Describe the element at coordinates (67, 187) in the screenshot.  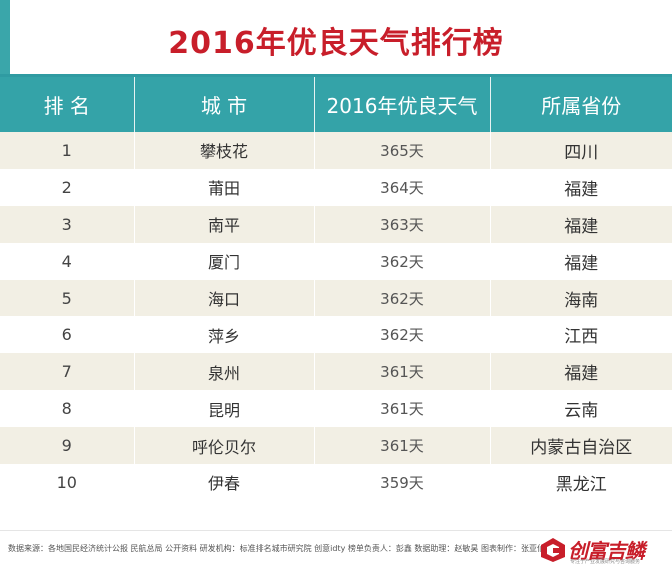
I see `rank-cell: 2` at that location.